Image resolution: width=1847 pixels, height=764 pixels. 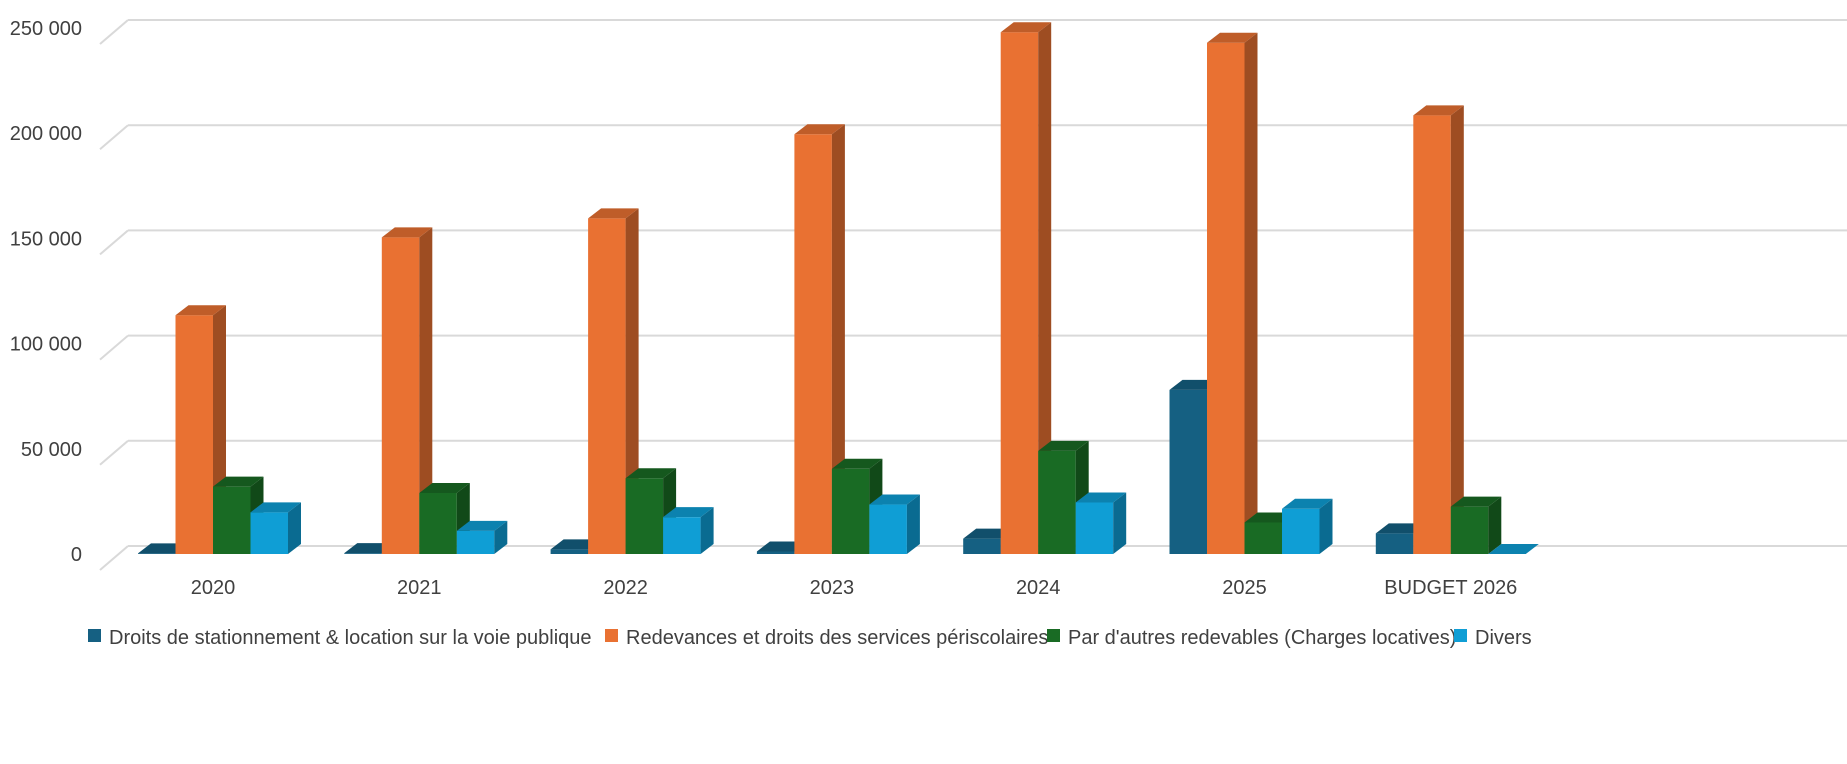 I want to click on x-tick-label: 2022, so click(x=625, y=588).